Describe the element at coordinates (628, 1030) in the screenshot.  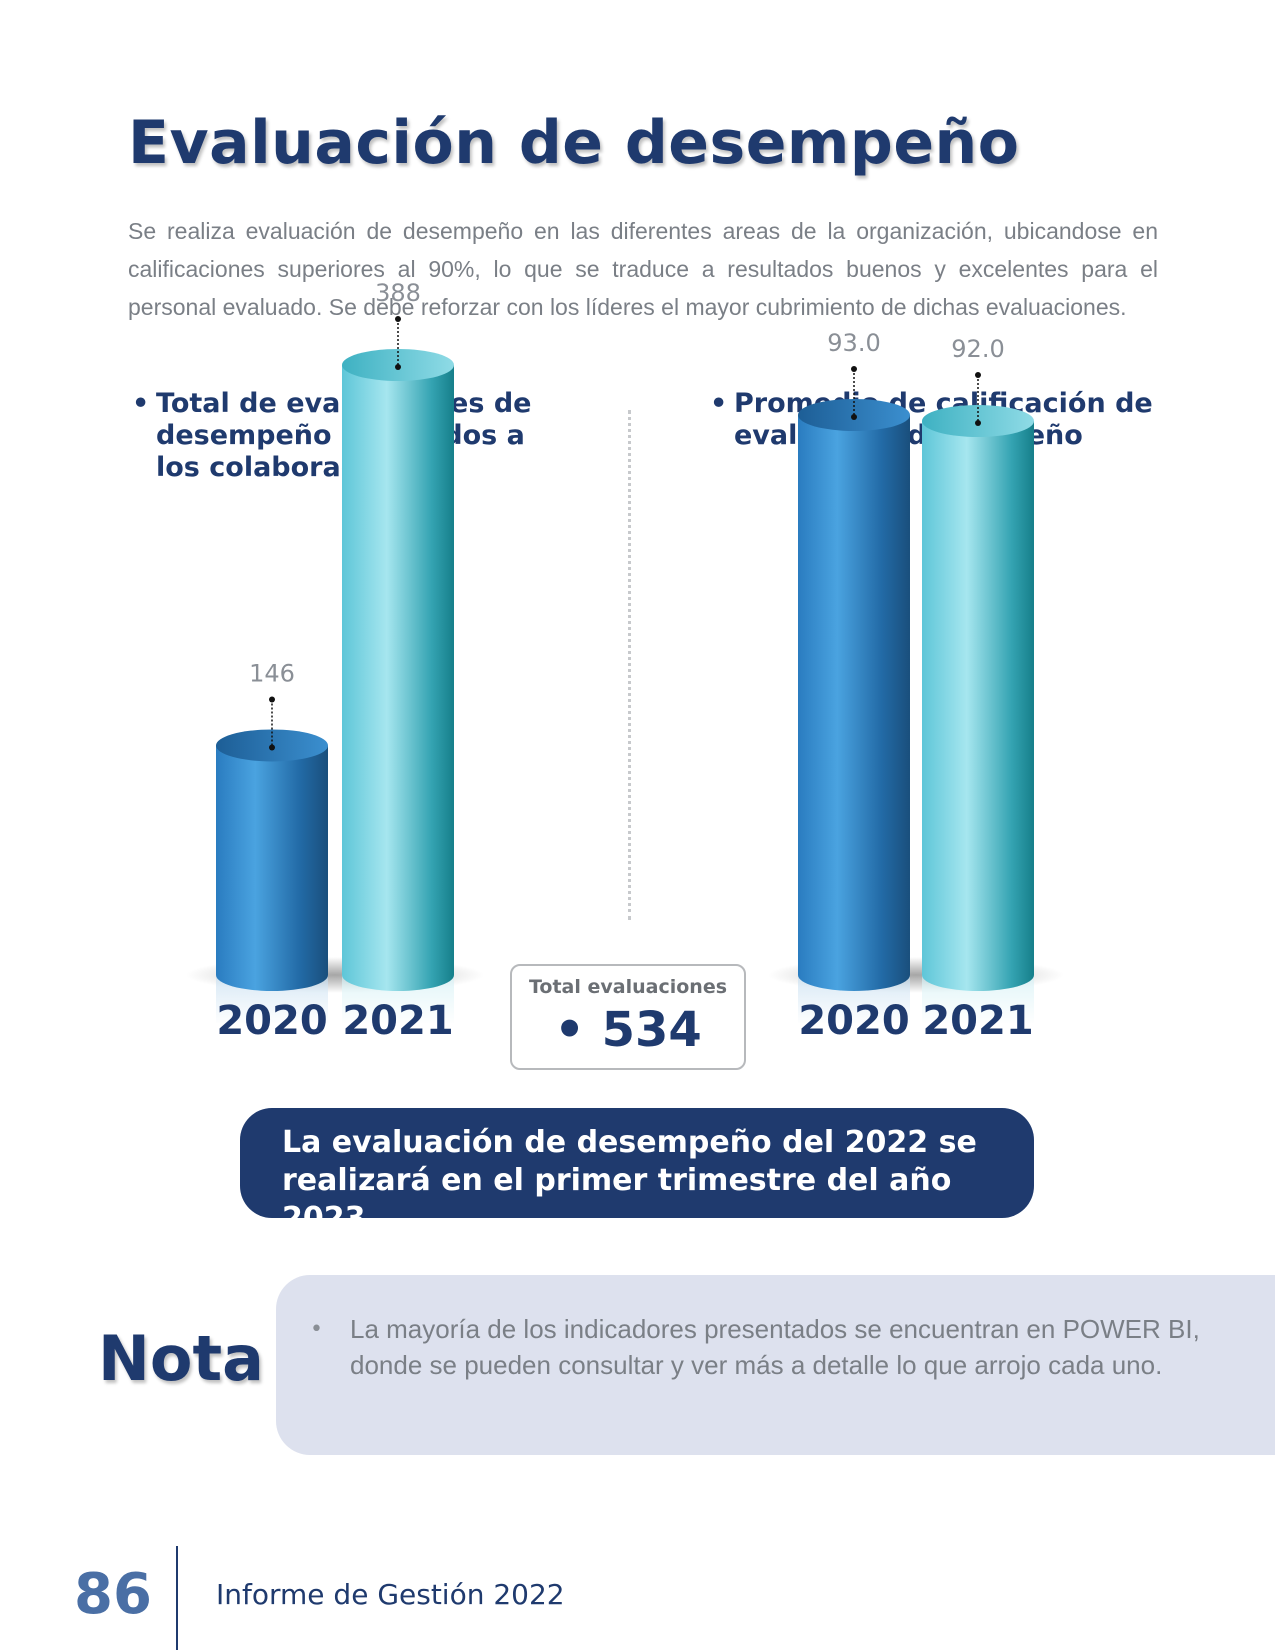
I see `total-evaluations-value: • 534` at that location.